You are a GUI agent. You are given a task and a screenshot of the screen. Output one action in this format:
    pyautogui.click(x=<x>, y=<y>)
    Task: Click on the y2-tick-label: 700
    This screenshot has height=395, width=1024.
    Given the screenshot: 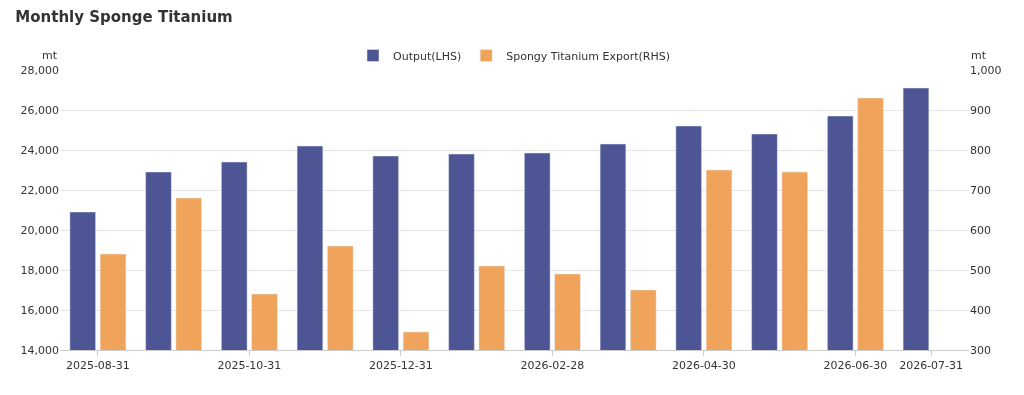 What is the action you would take?
    pyautogui.click(x=980, y=190)
    